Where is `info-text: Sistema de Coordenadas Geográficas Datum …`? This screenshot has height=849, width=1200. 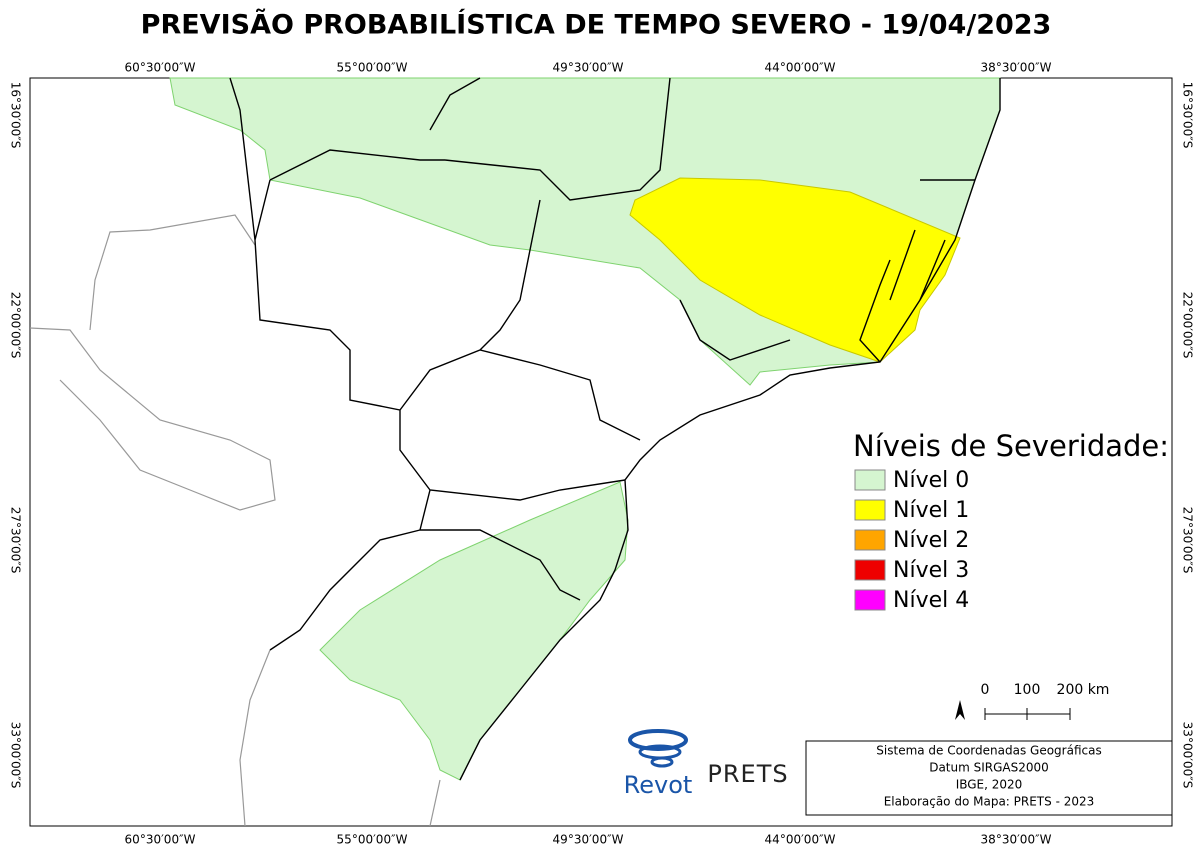 info-text: Sistema de Coordenadas Geográficas Datum … is located at coordinates (988, 776).